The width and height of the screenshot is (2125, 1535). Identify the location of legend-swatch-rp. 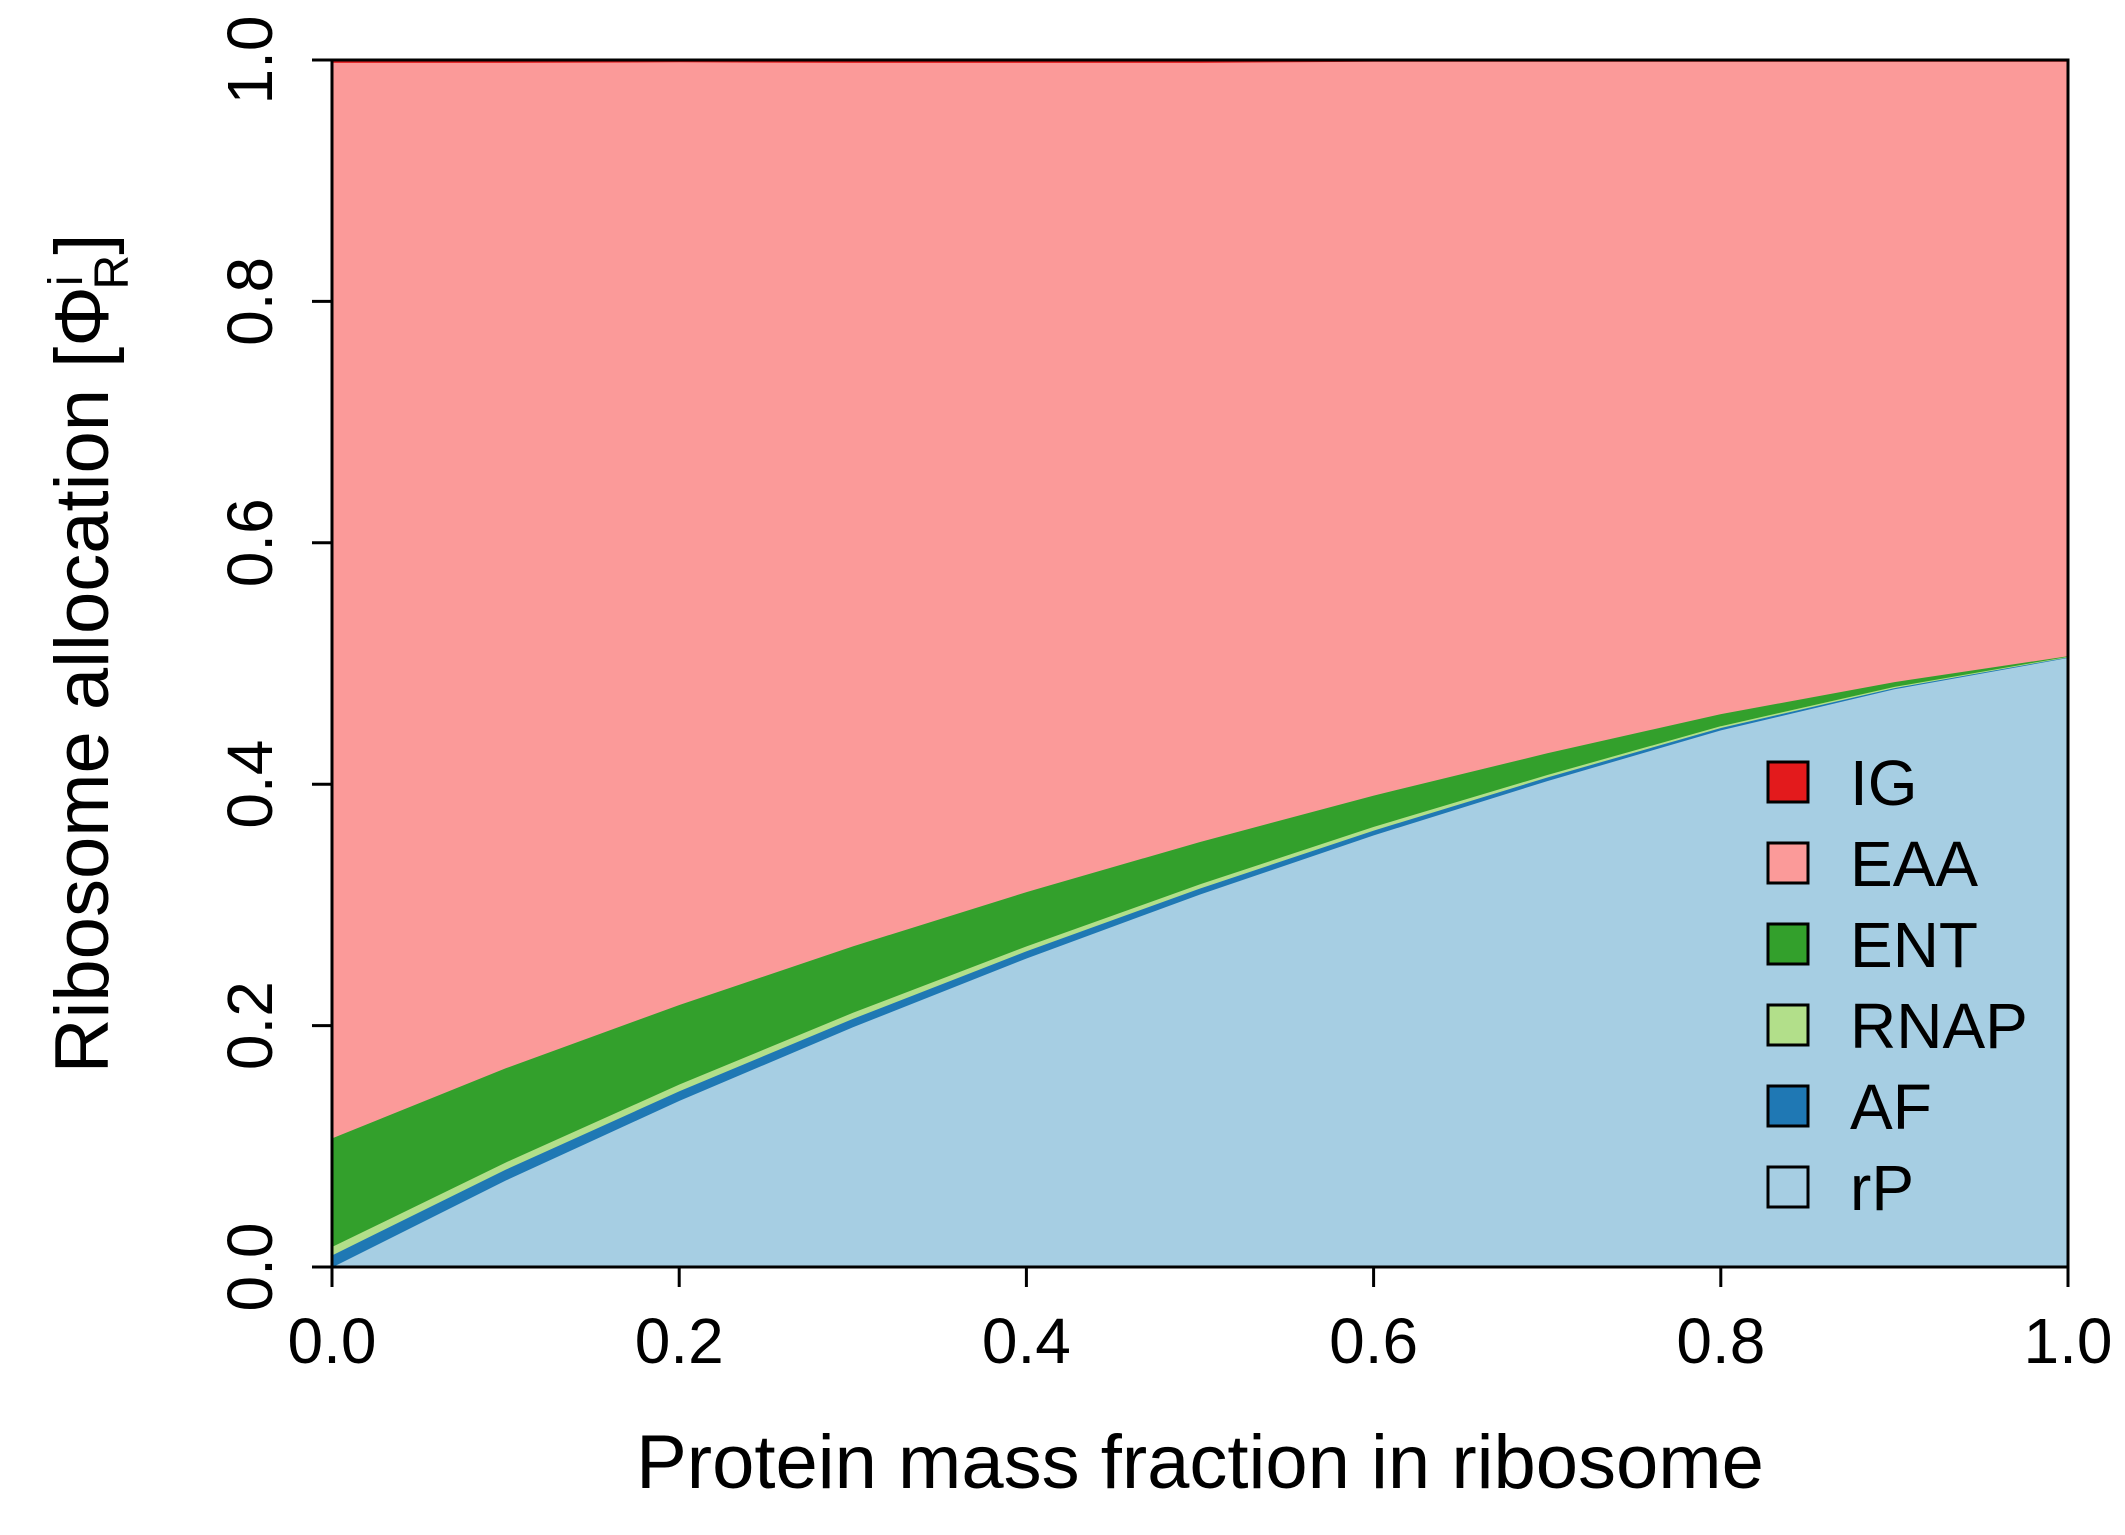
(1788, 1187).